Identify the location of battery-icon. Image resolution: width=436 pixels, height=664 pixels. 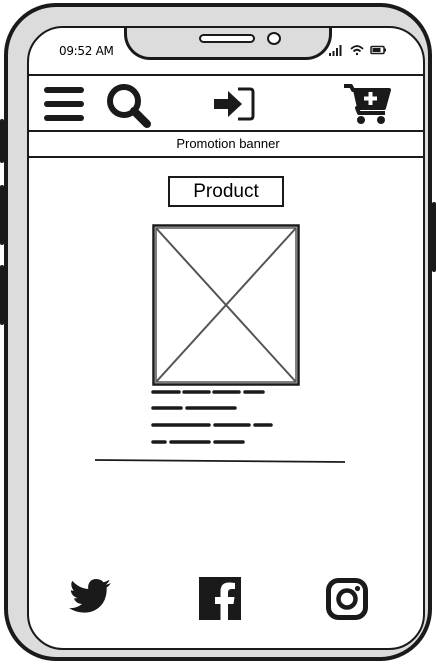
(378, 50).